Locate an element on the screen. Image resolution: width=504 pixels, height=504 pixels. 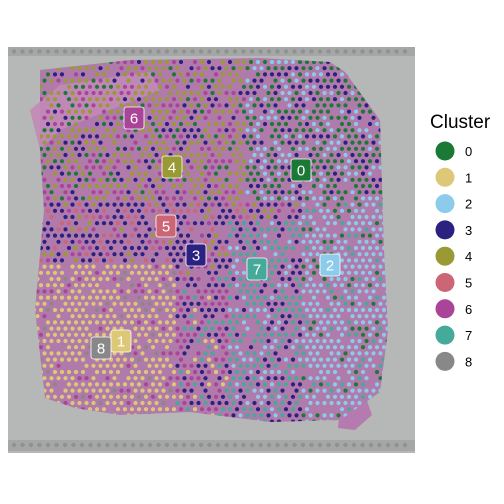
cluster-label-5: 5 is located at coordinates (166, 226).